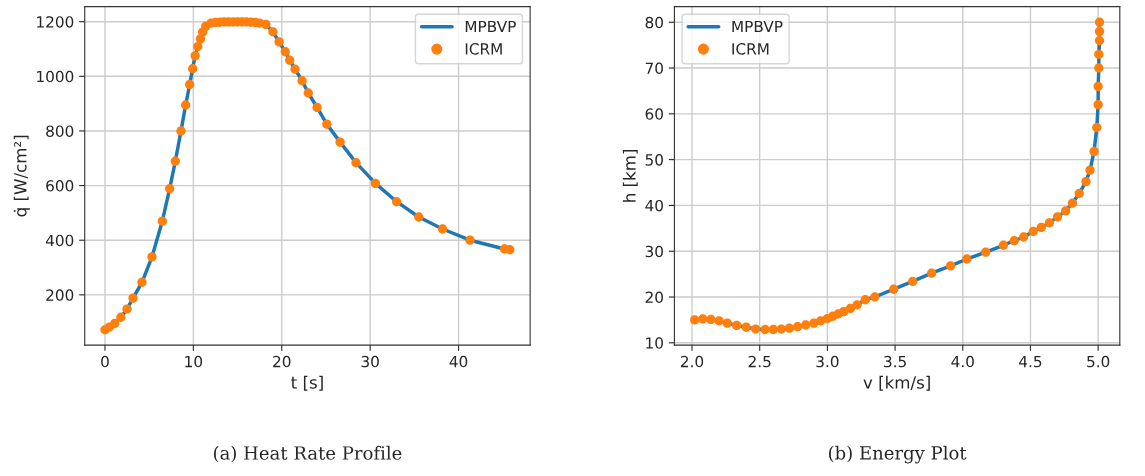  What do you see at coordinates (458, 361) in the screenshot?
I see `x-tick-label: 40` at bounding box center [458, 361].